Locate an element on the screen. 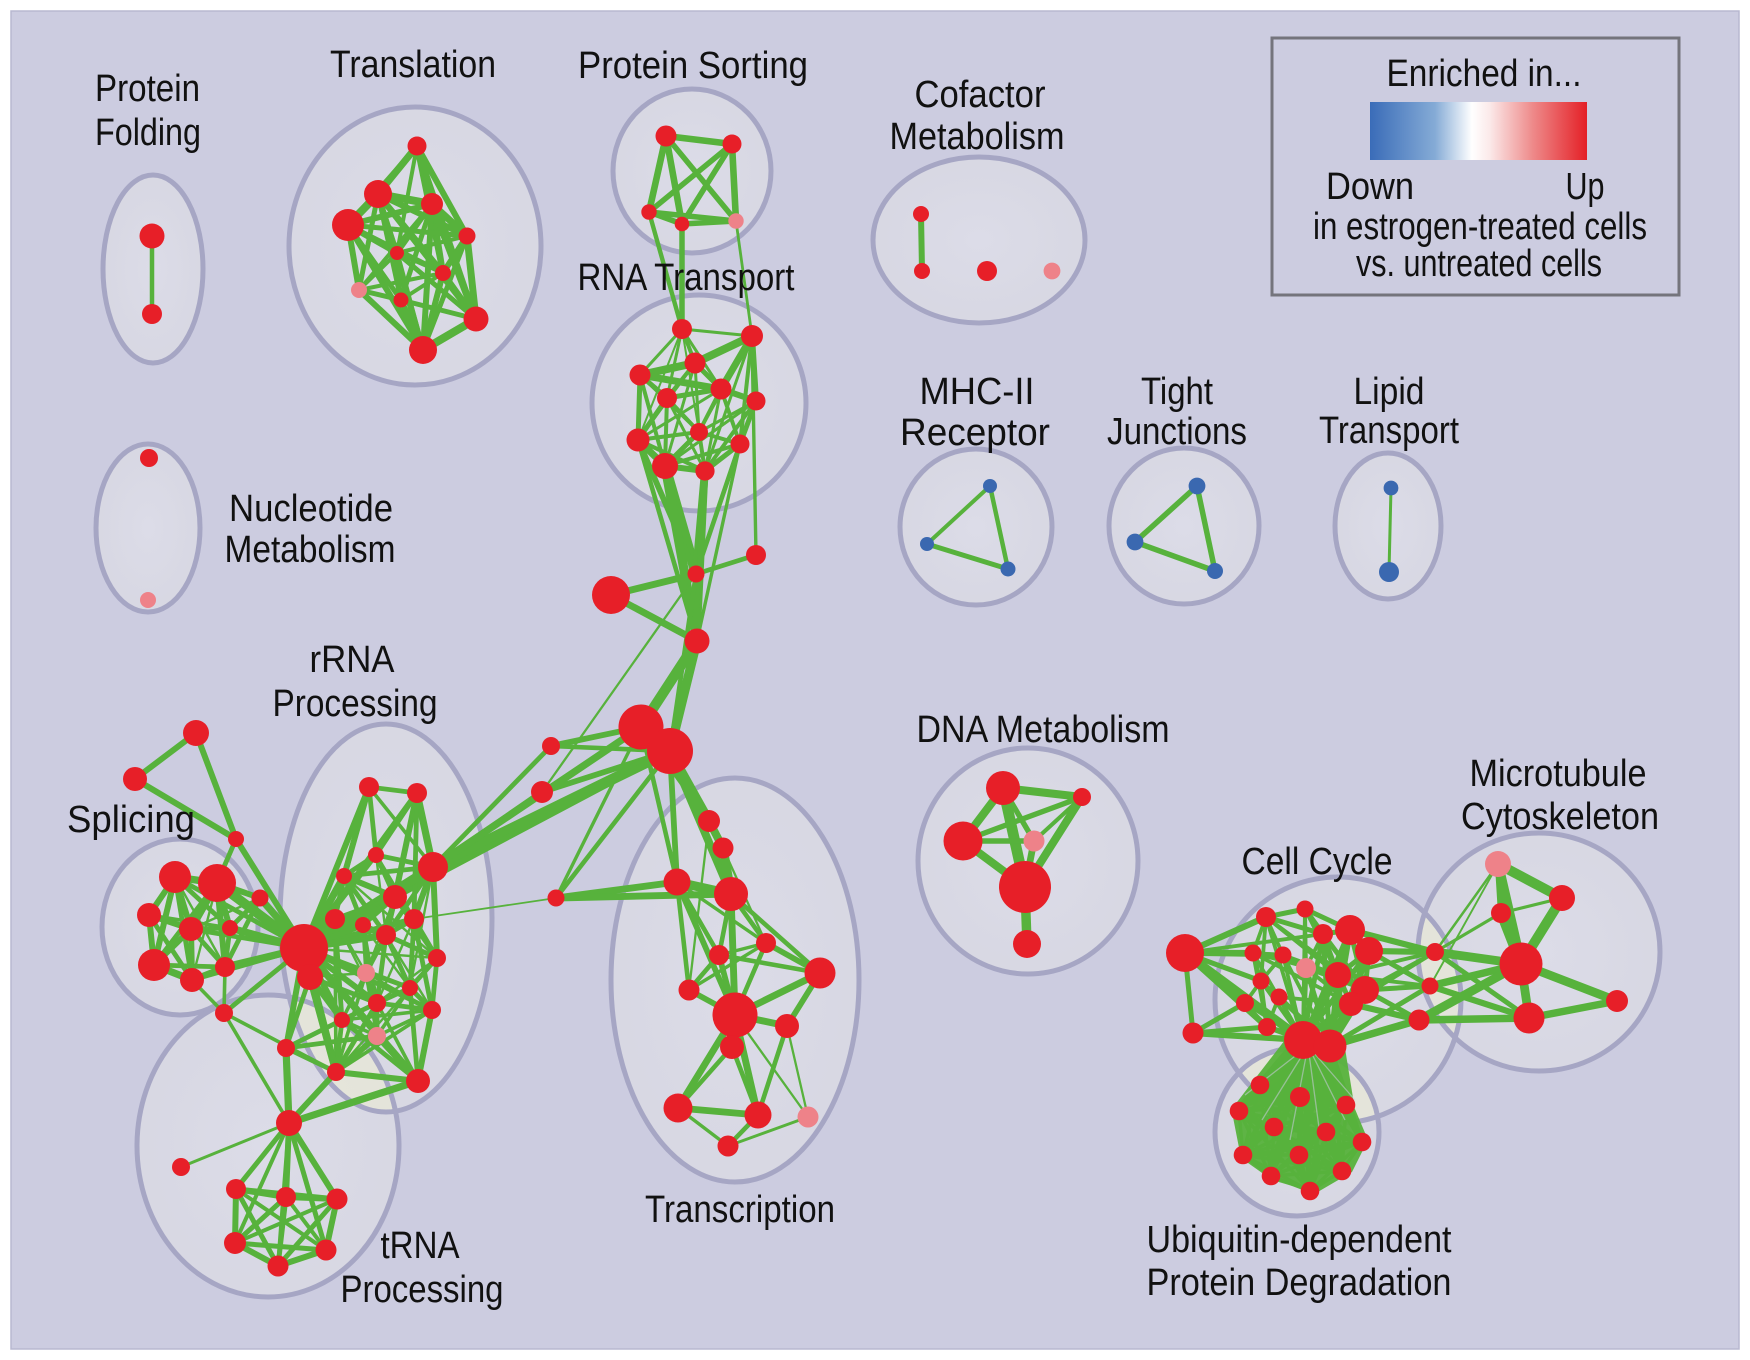 The height and width of the screenshot is (1360, 1750). svg-text: in estrogen-treated cells is located at coordinates (1480, 227).